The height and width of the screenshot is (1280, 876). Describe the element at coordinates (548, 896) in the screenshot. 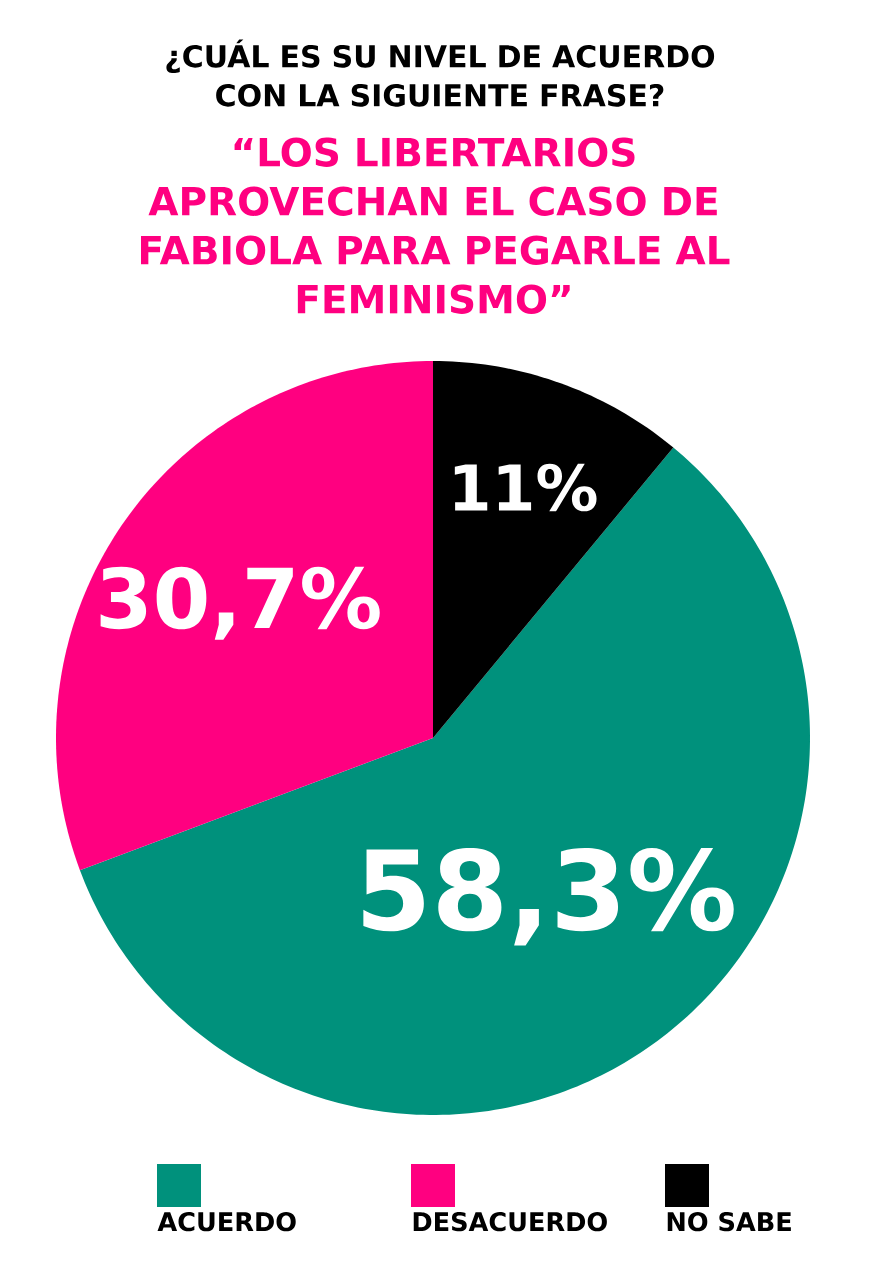

I see `data-label: 58,3%` at that location.